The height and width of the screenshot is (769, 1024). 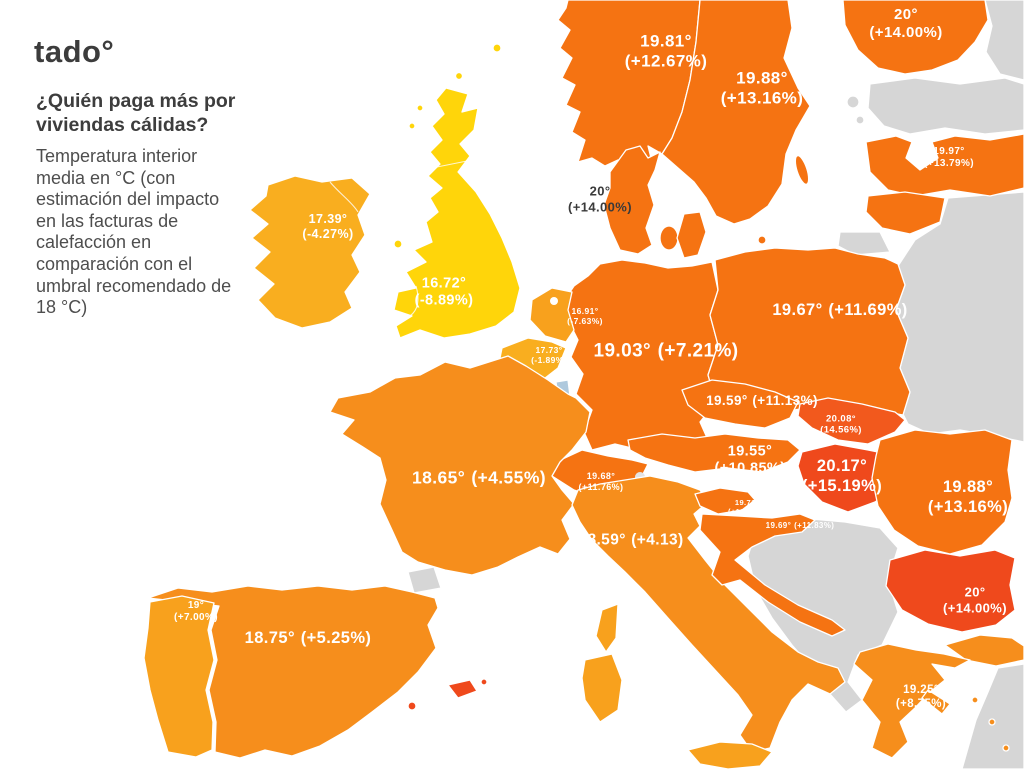 I want to click on island-mallorca, so click(x=462, y=689).